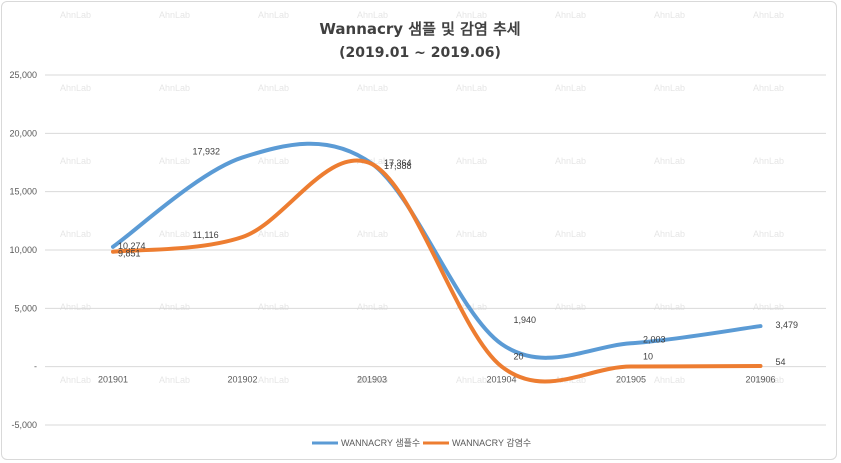 The height and width of the screenshot is (463, 841). I want to click on data-label-samples: 17,388, so click(398, 166).